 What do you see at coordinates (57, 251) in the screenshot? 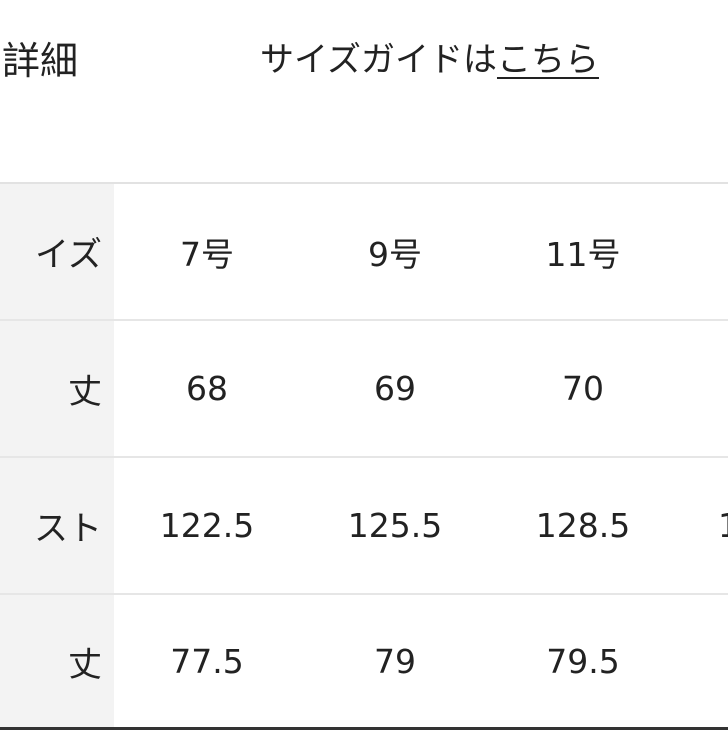
I see `row-label: イズ` at bounding box center [57, 251].